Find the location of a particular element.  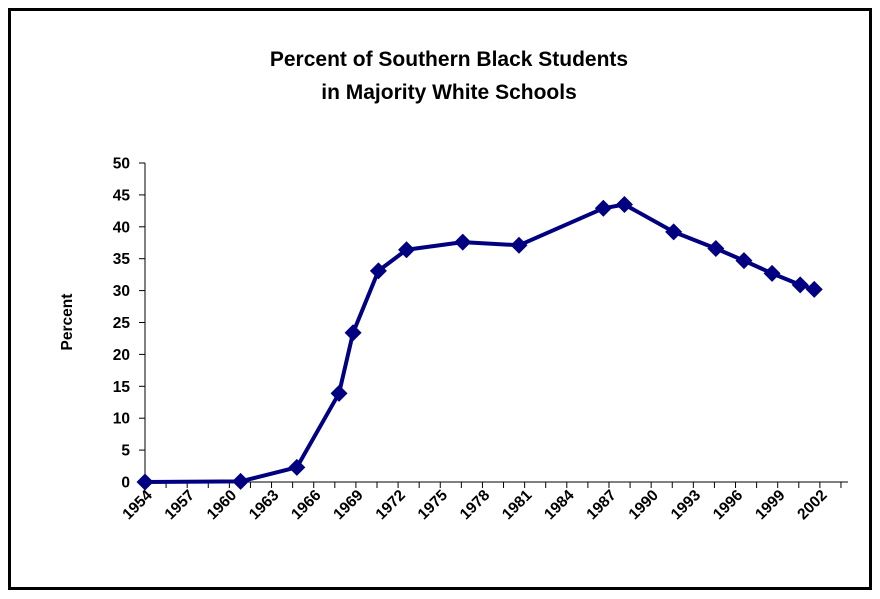

x-tick-label: 1999 is located at coordinates (770, 505).